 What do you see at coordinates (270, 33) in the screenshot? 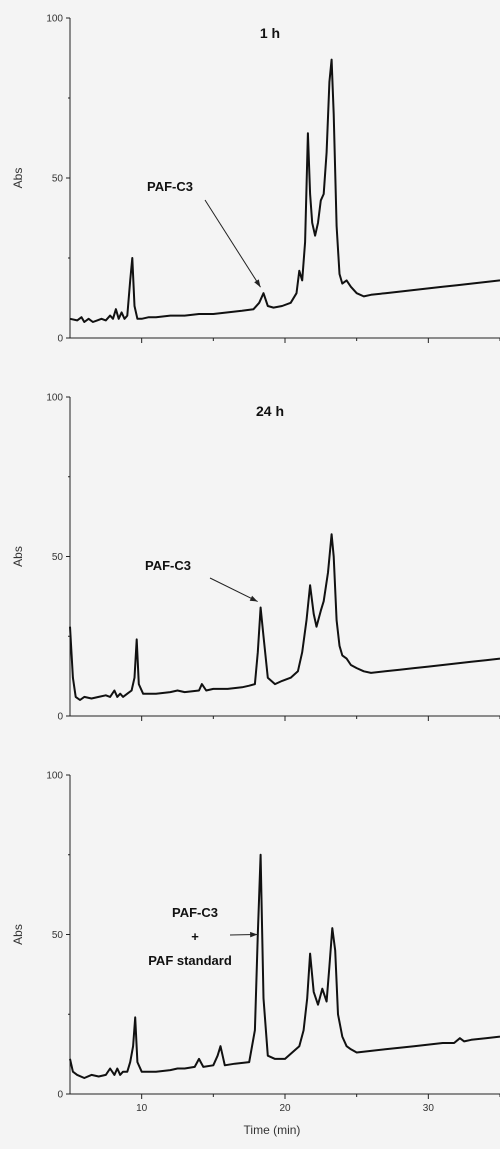
I see `panel-title: 1 h` at bounding box center [270, 33].